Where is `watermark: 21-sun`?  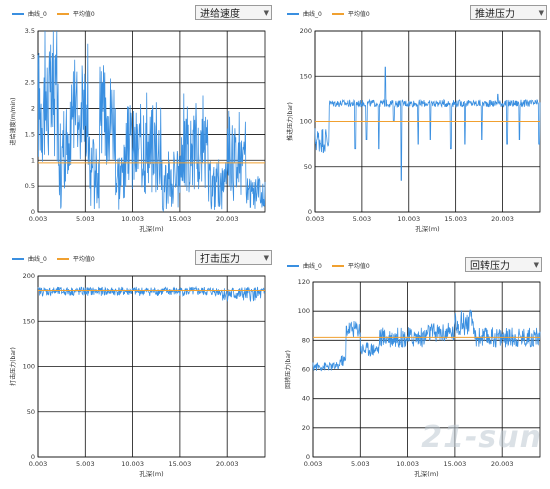
watermark: 21-sun is located at coordinates (481, 437).